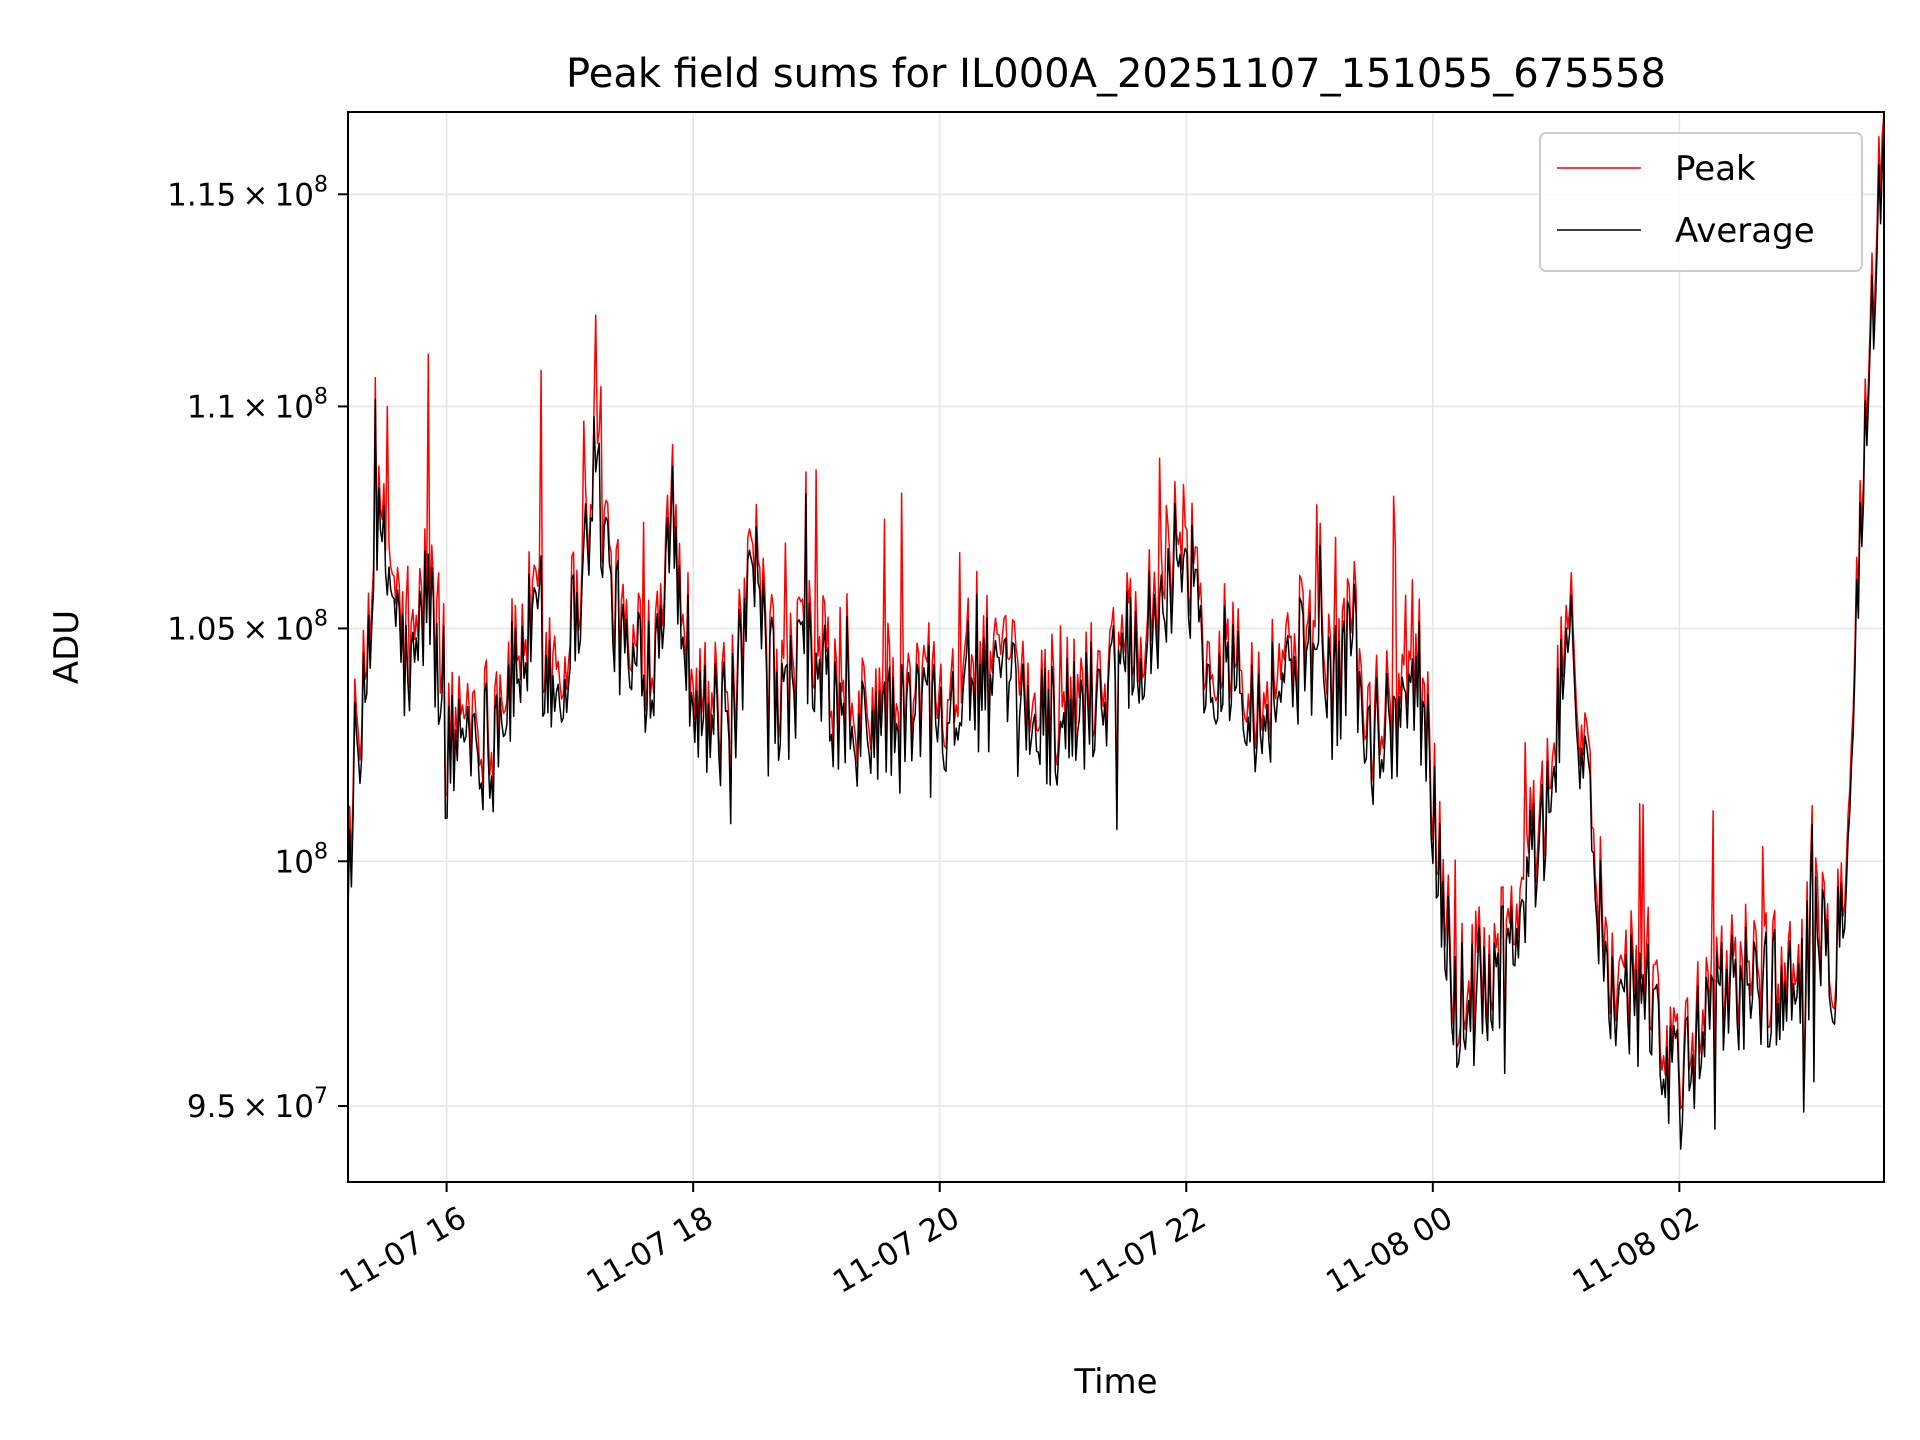  What do you see at coordinates (257, 404) in the screenshot?
I see `y-tick-label: 1.1 × 108` at bounding box center [257, 404].